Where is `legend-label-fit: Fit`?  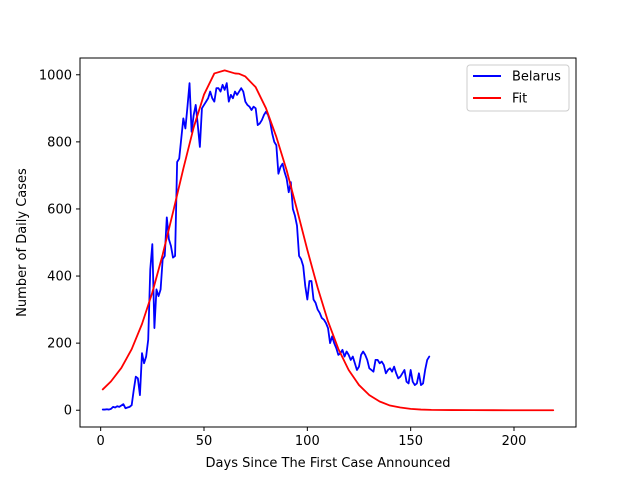 legend-label-fit: Fit is located at coordinates (519, 99).